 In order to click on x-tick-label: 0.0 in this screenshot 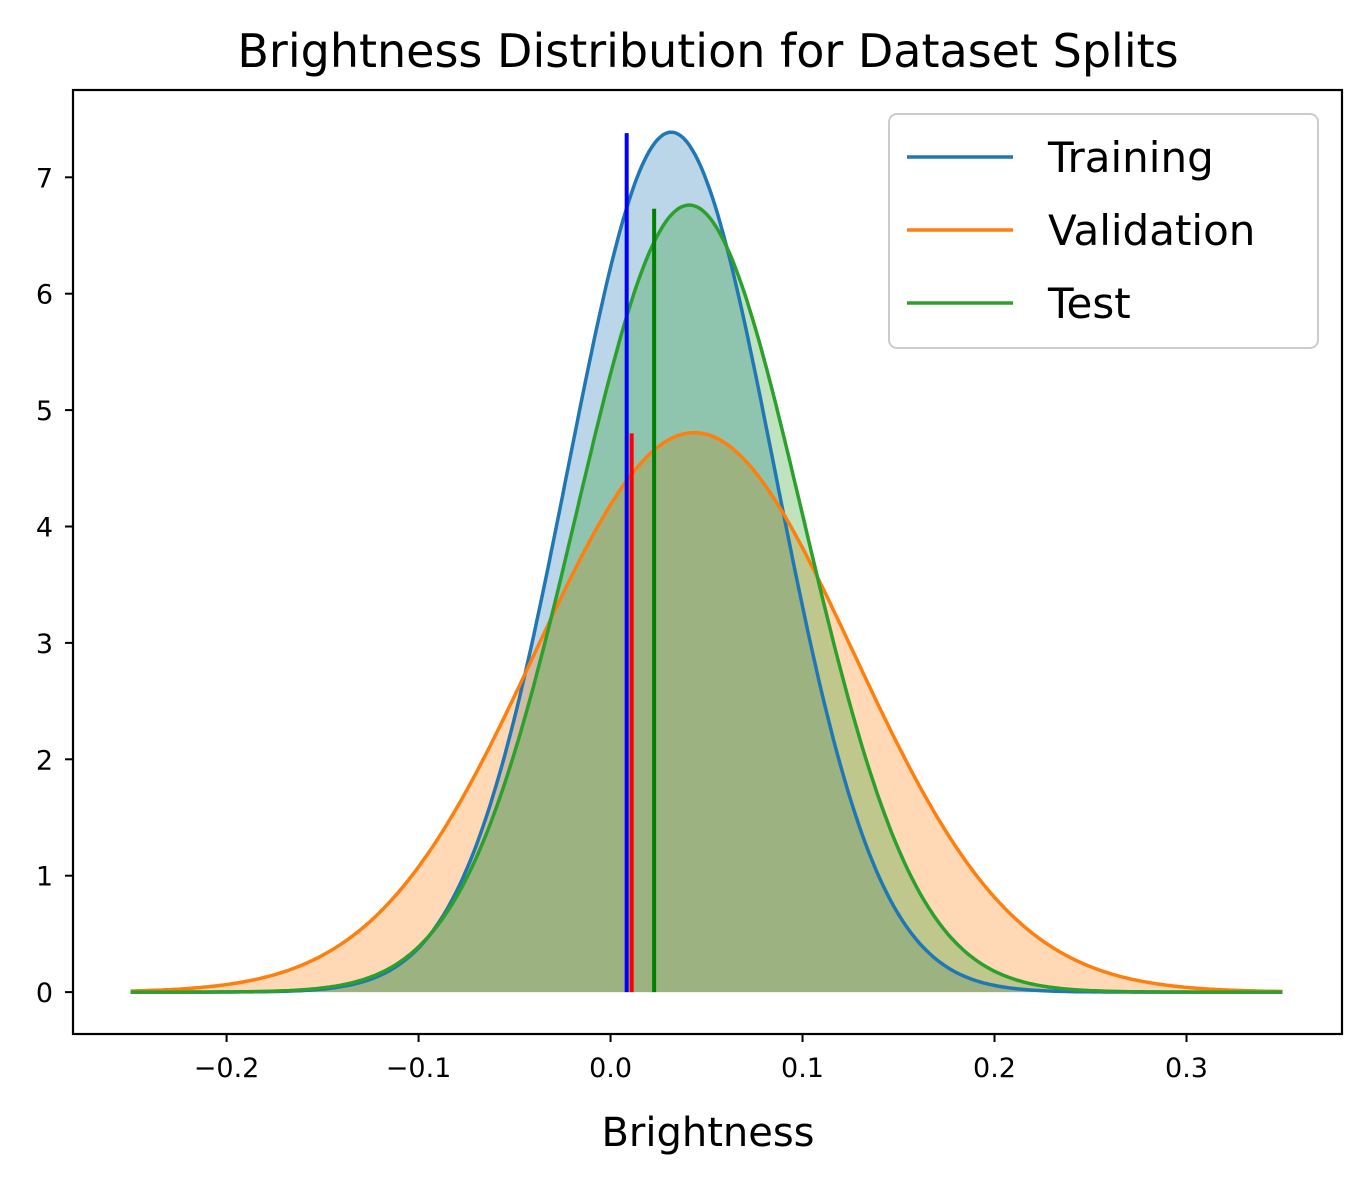, I will do `click(610, 1068)`.